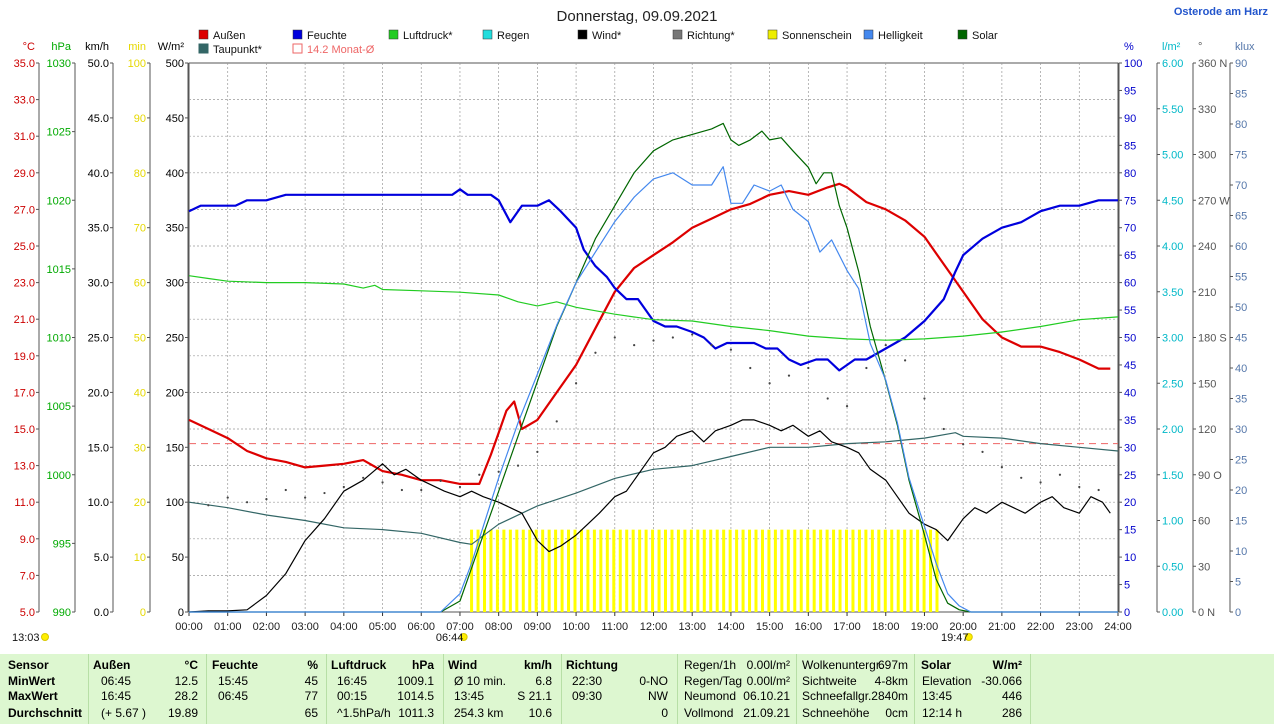  Describe the element at coordinates (540, 713) in the screenshot. I see `stats-cell: 10.6` at that location.